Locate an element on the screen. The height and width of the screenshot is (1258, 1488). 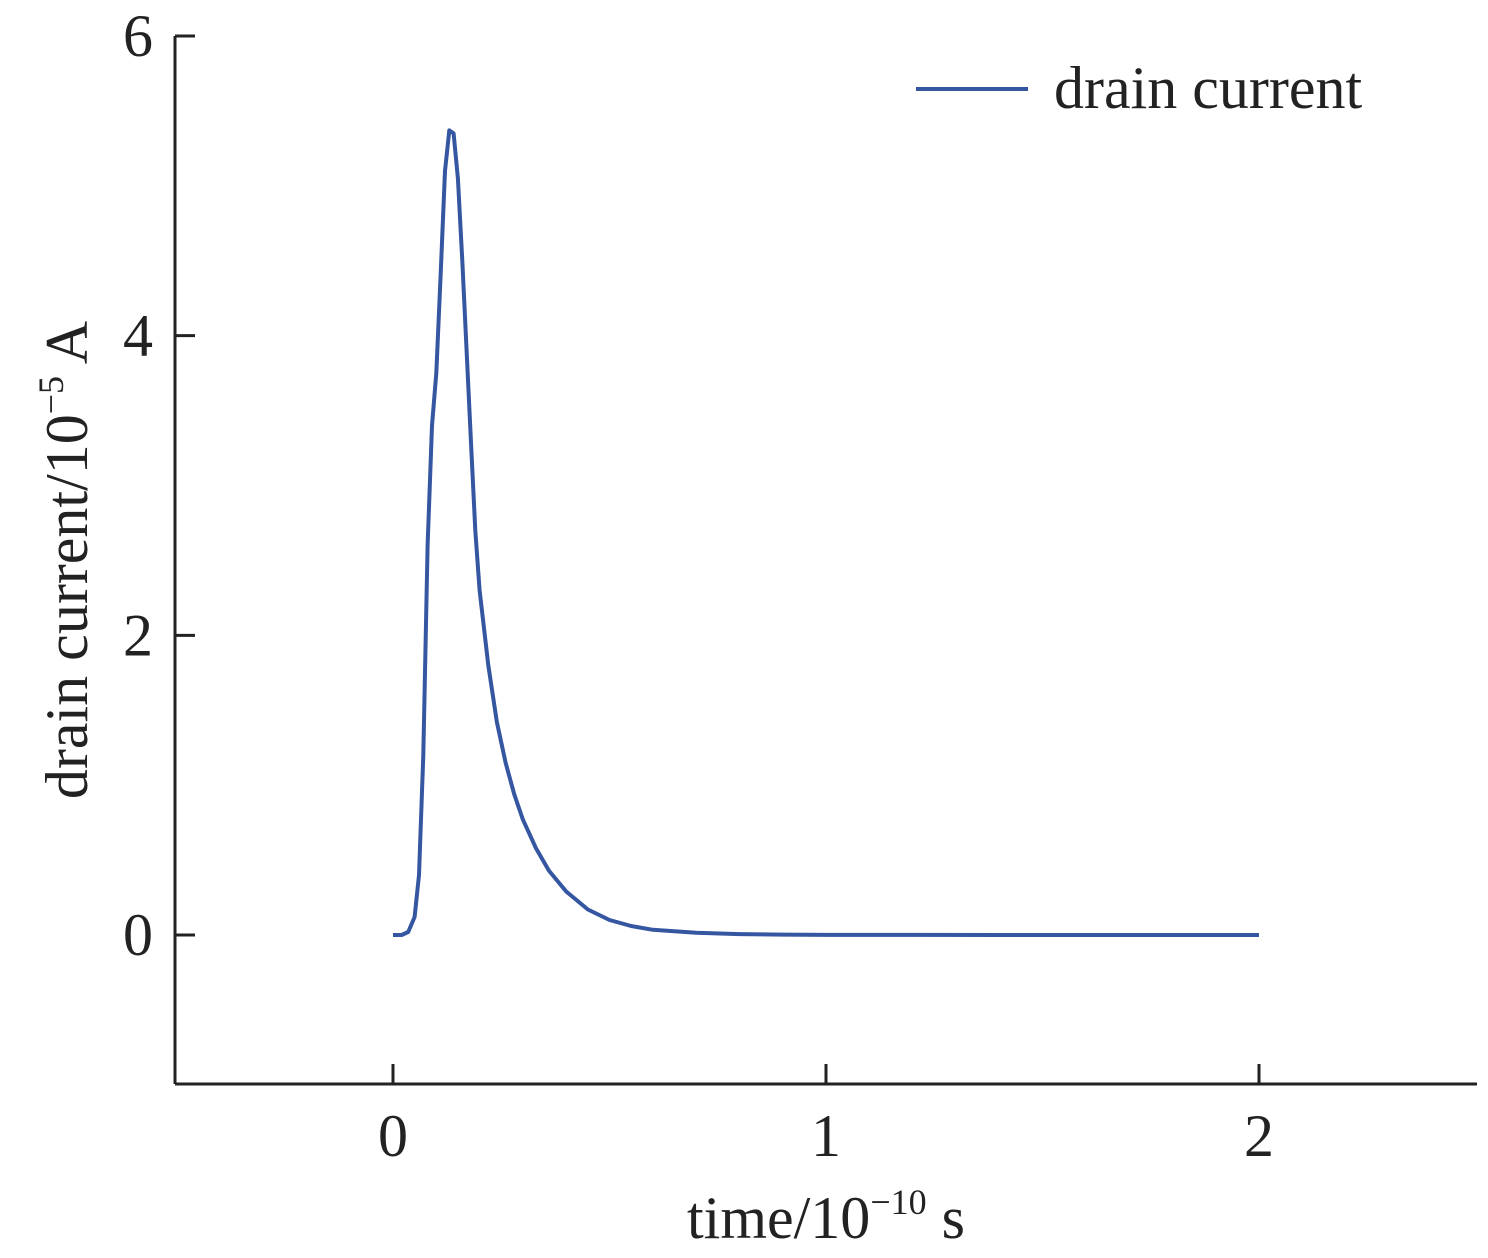
y-axis-label-base: drain current/10 is located at coordinates (67, 606).